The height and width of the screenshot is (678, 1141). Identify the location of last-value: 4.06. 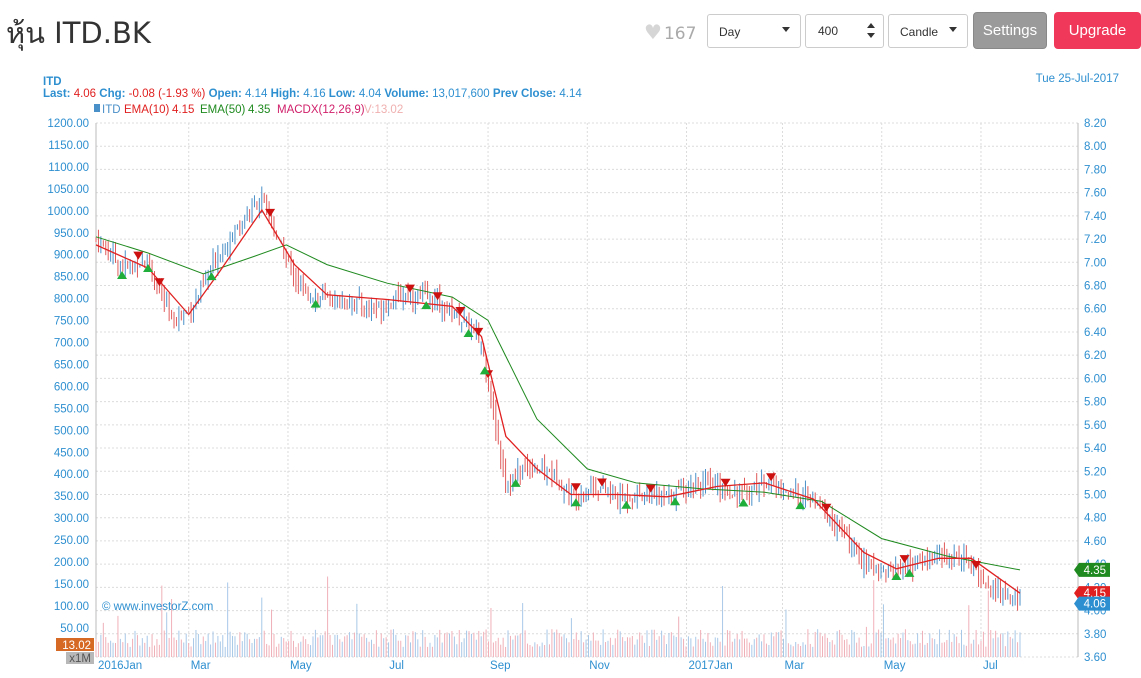
(85, 94).